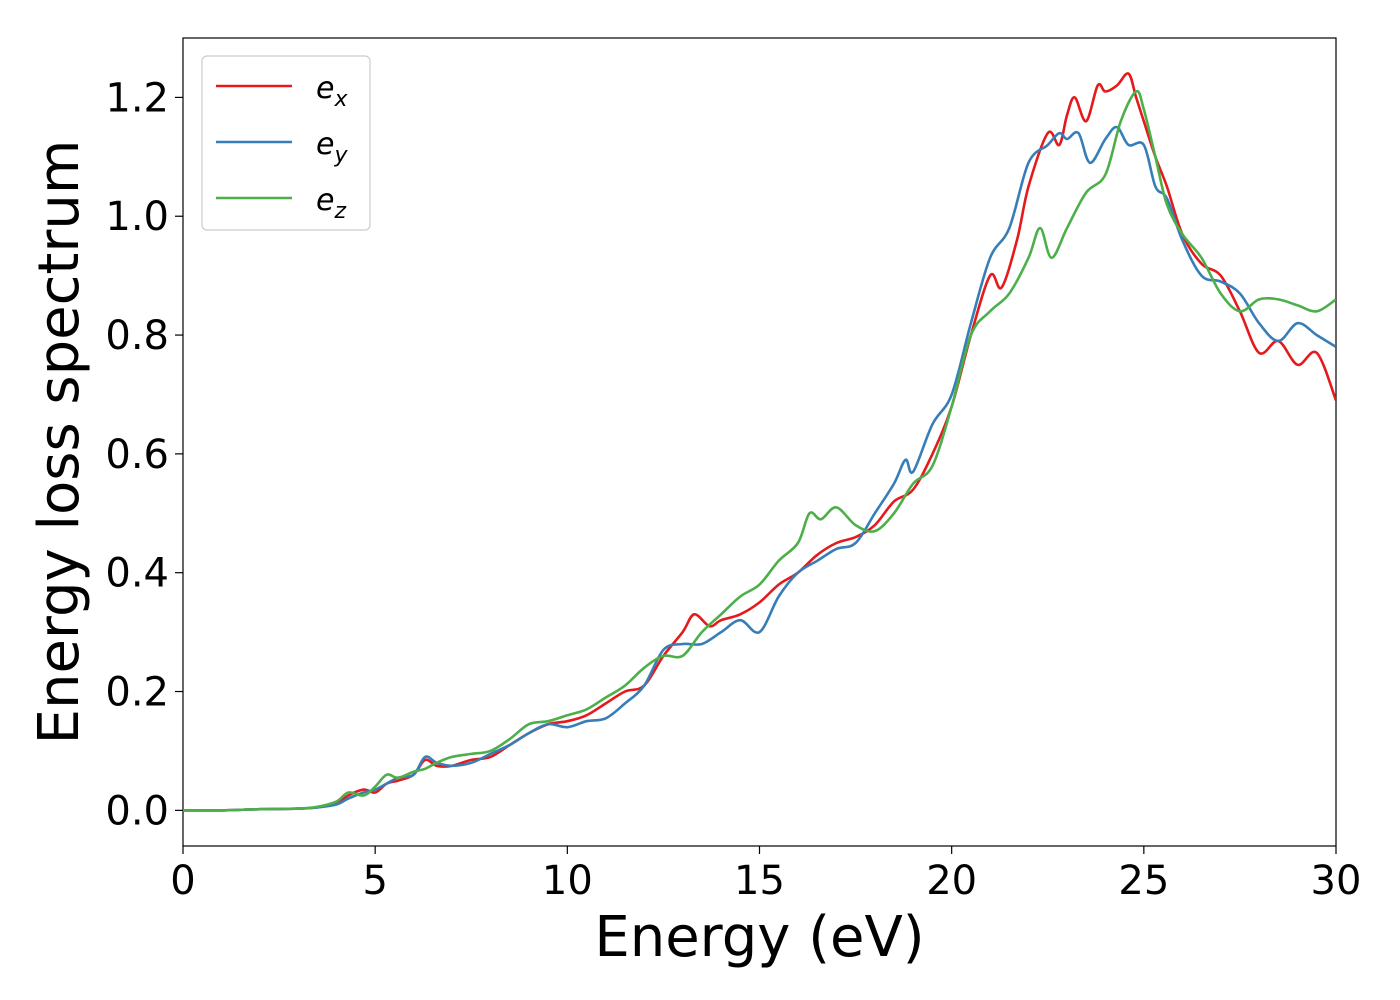 The height and width of the screenshot is (1000, 1400). What do you see at coordinates (182, 881) in the screenshot?
I see `x-tick-label: 0` at bounding box center [182, 881].